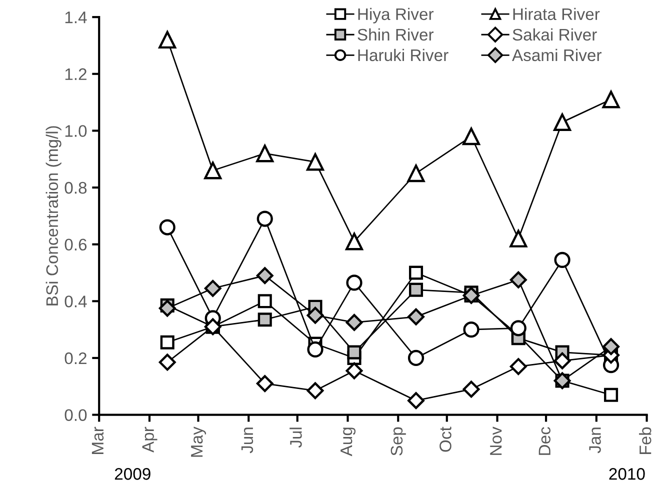  Describe the element at coordinates (645, 440) in the screenshot. I see `x-tick-label: Feb` at that location.